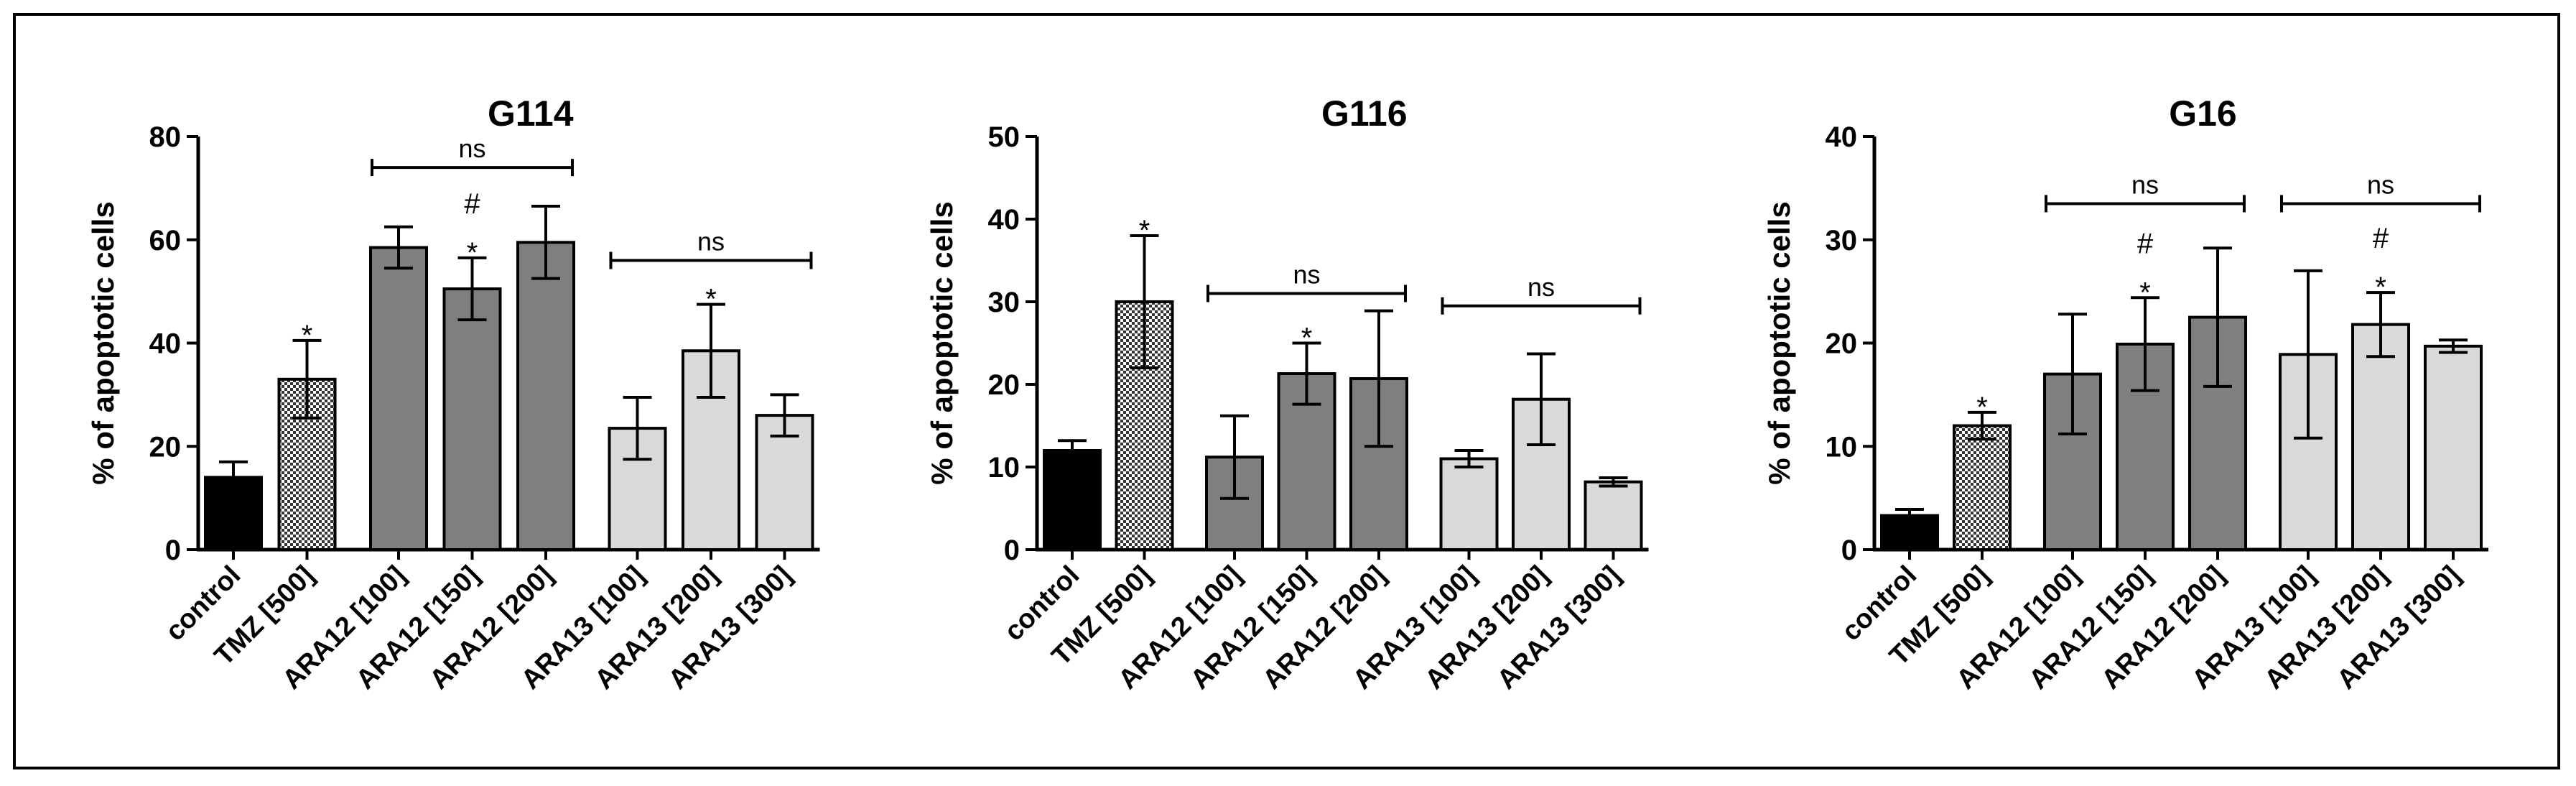 The width and height of the screenshot is (2576, 786). I want to click on chart-title: G116, so click(1364, 114).